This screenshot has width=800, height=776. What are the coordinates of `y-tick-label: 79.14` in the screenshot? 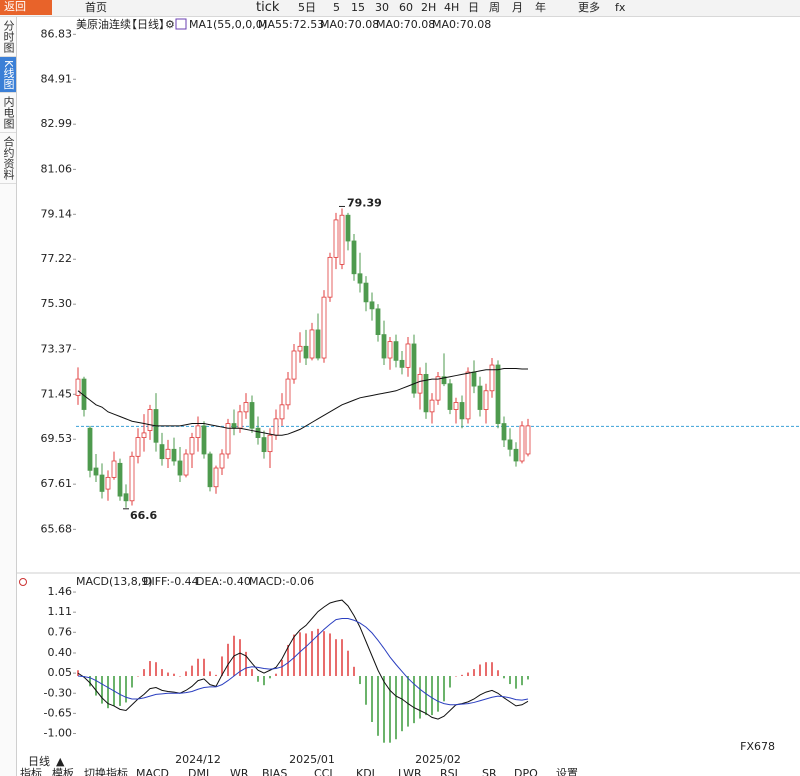 It's located at (57, 213).